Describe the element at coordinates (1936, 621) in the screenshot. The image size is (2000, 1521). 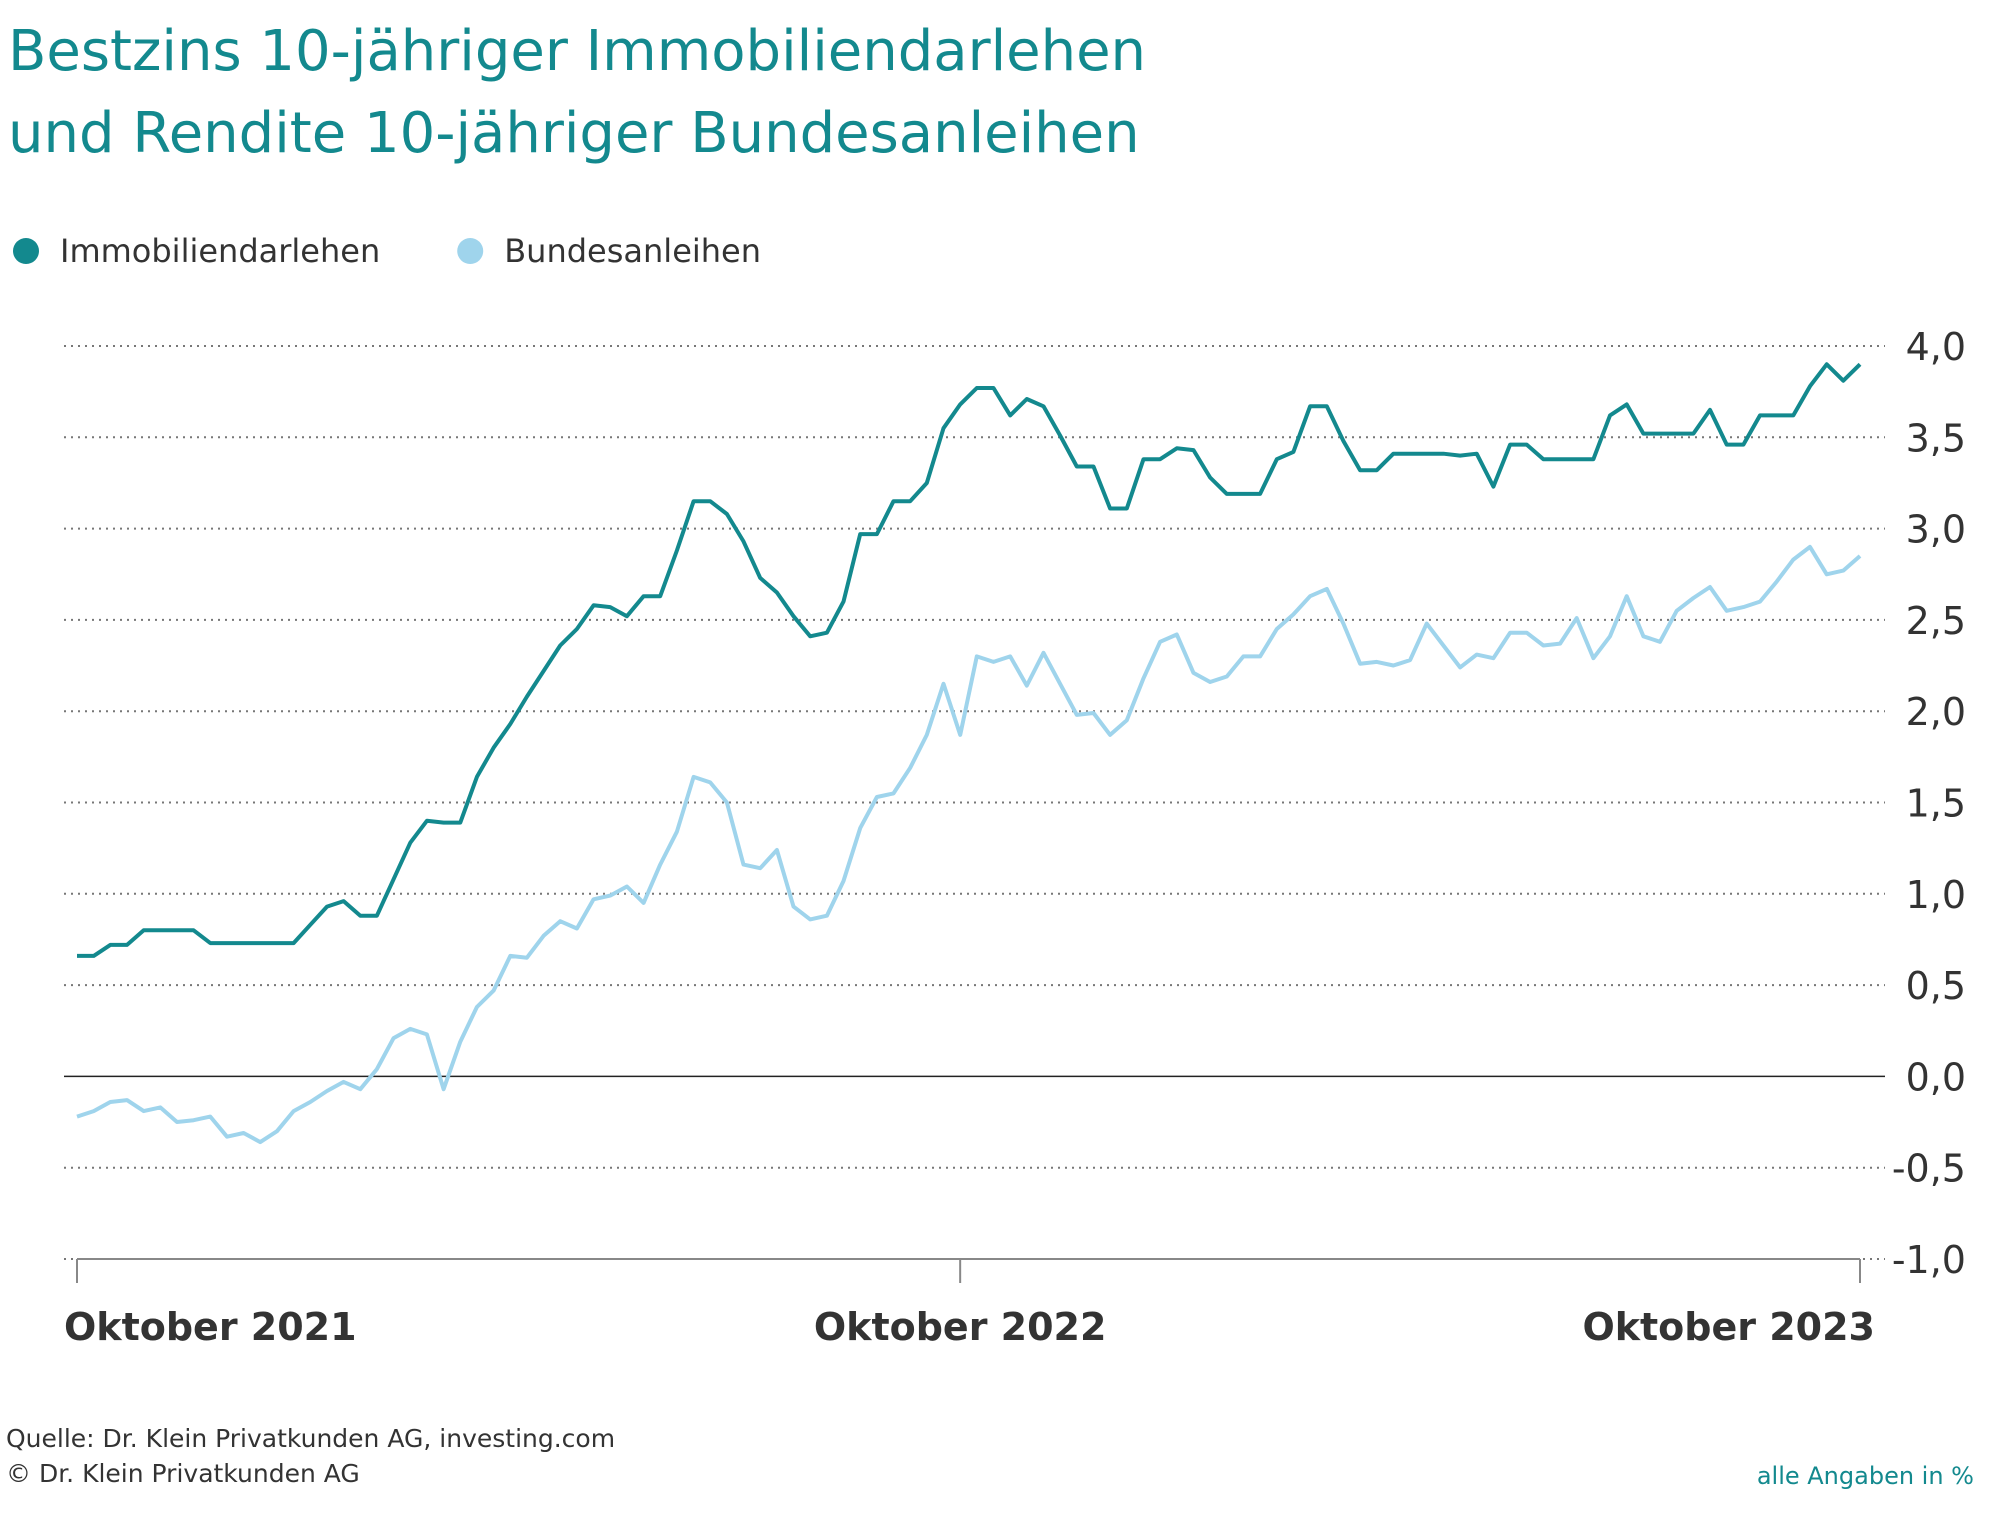
I see `y-tick-label: 2,5` at that location.